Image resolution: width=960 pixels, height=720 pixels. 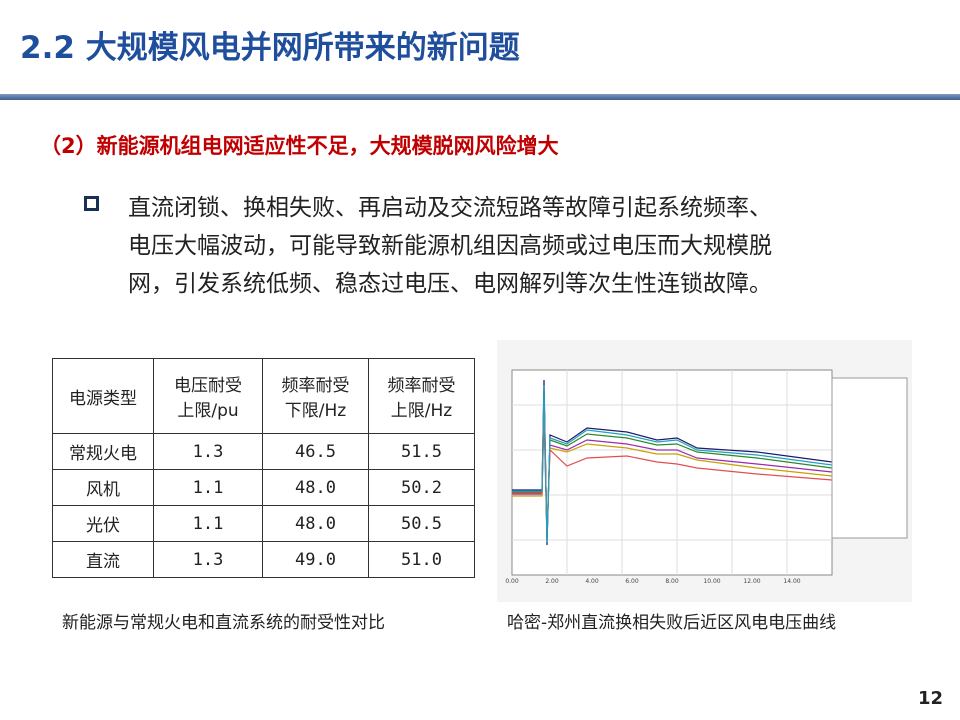 What do you see at coordinates (552, 581) in the screenshot?
I see `x-tick-label: 2.00` at bounding box center [552, 581].